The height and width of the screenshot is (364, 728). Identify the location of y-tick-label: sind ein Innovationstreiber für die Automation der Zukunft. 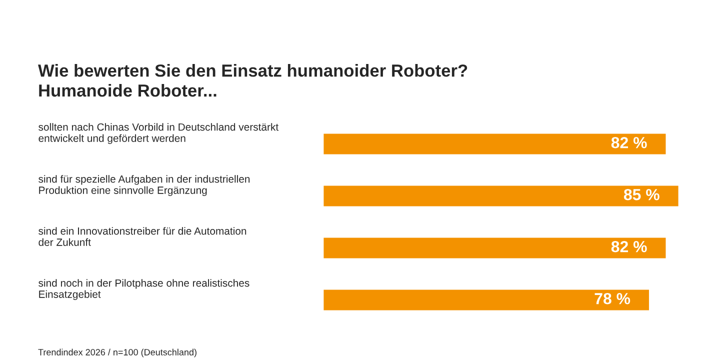
(142, 236).